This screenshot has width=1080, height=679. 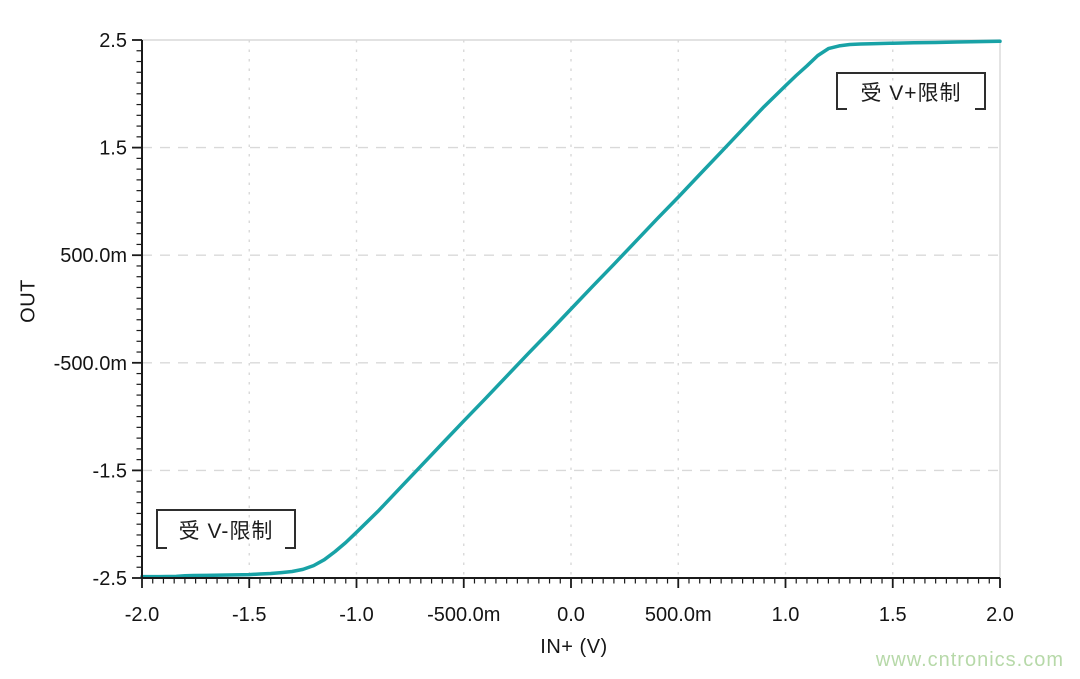 What do you see at coordinates (571, 615) in the screenshot?
I see `x-tick-label: 0.0` at bounding box center [571, 615].